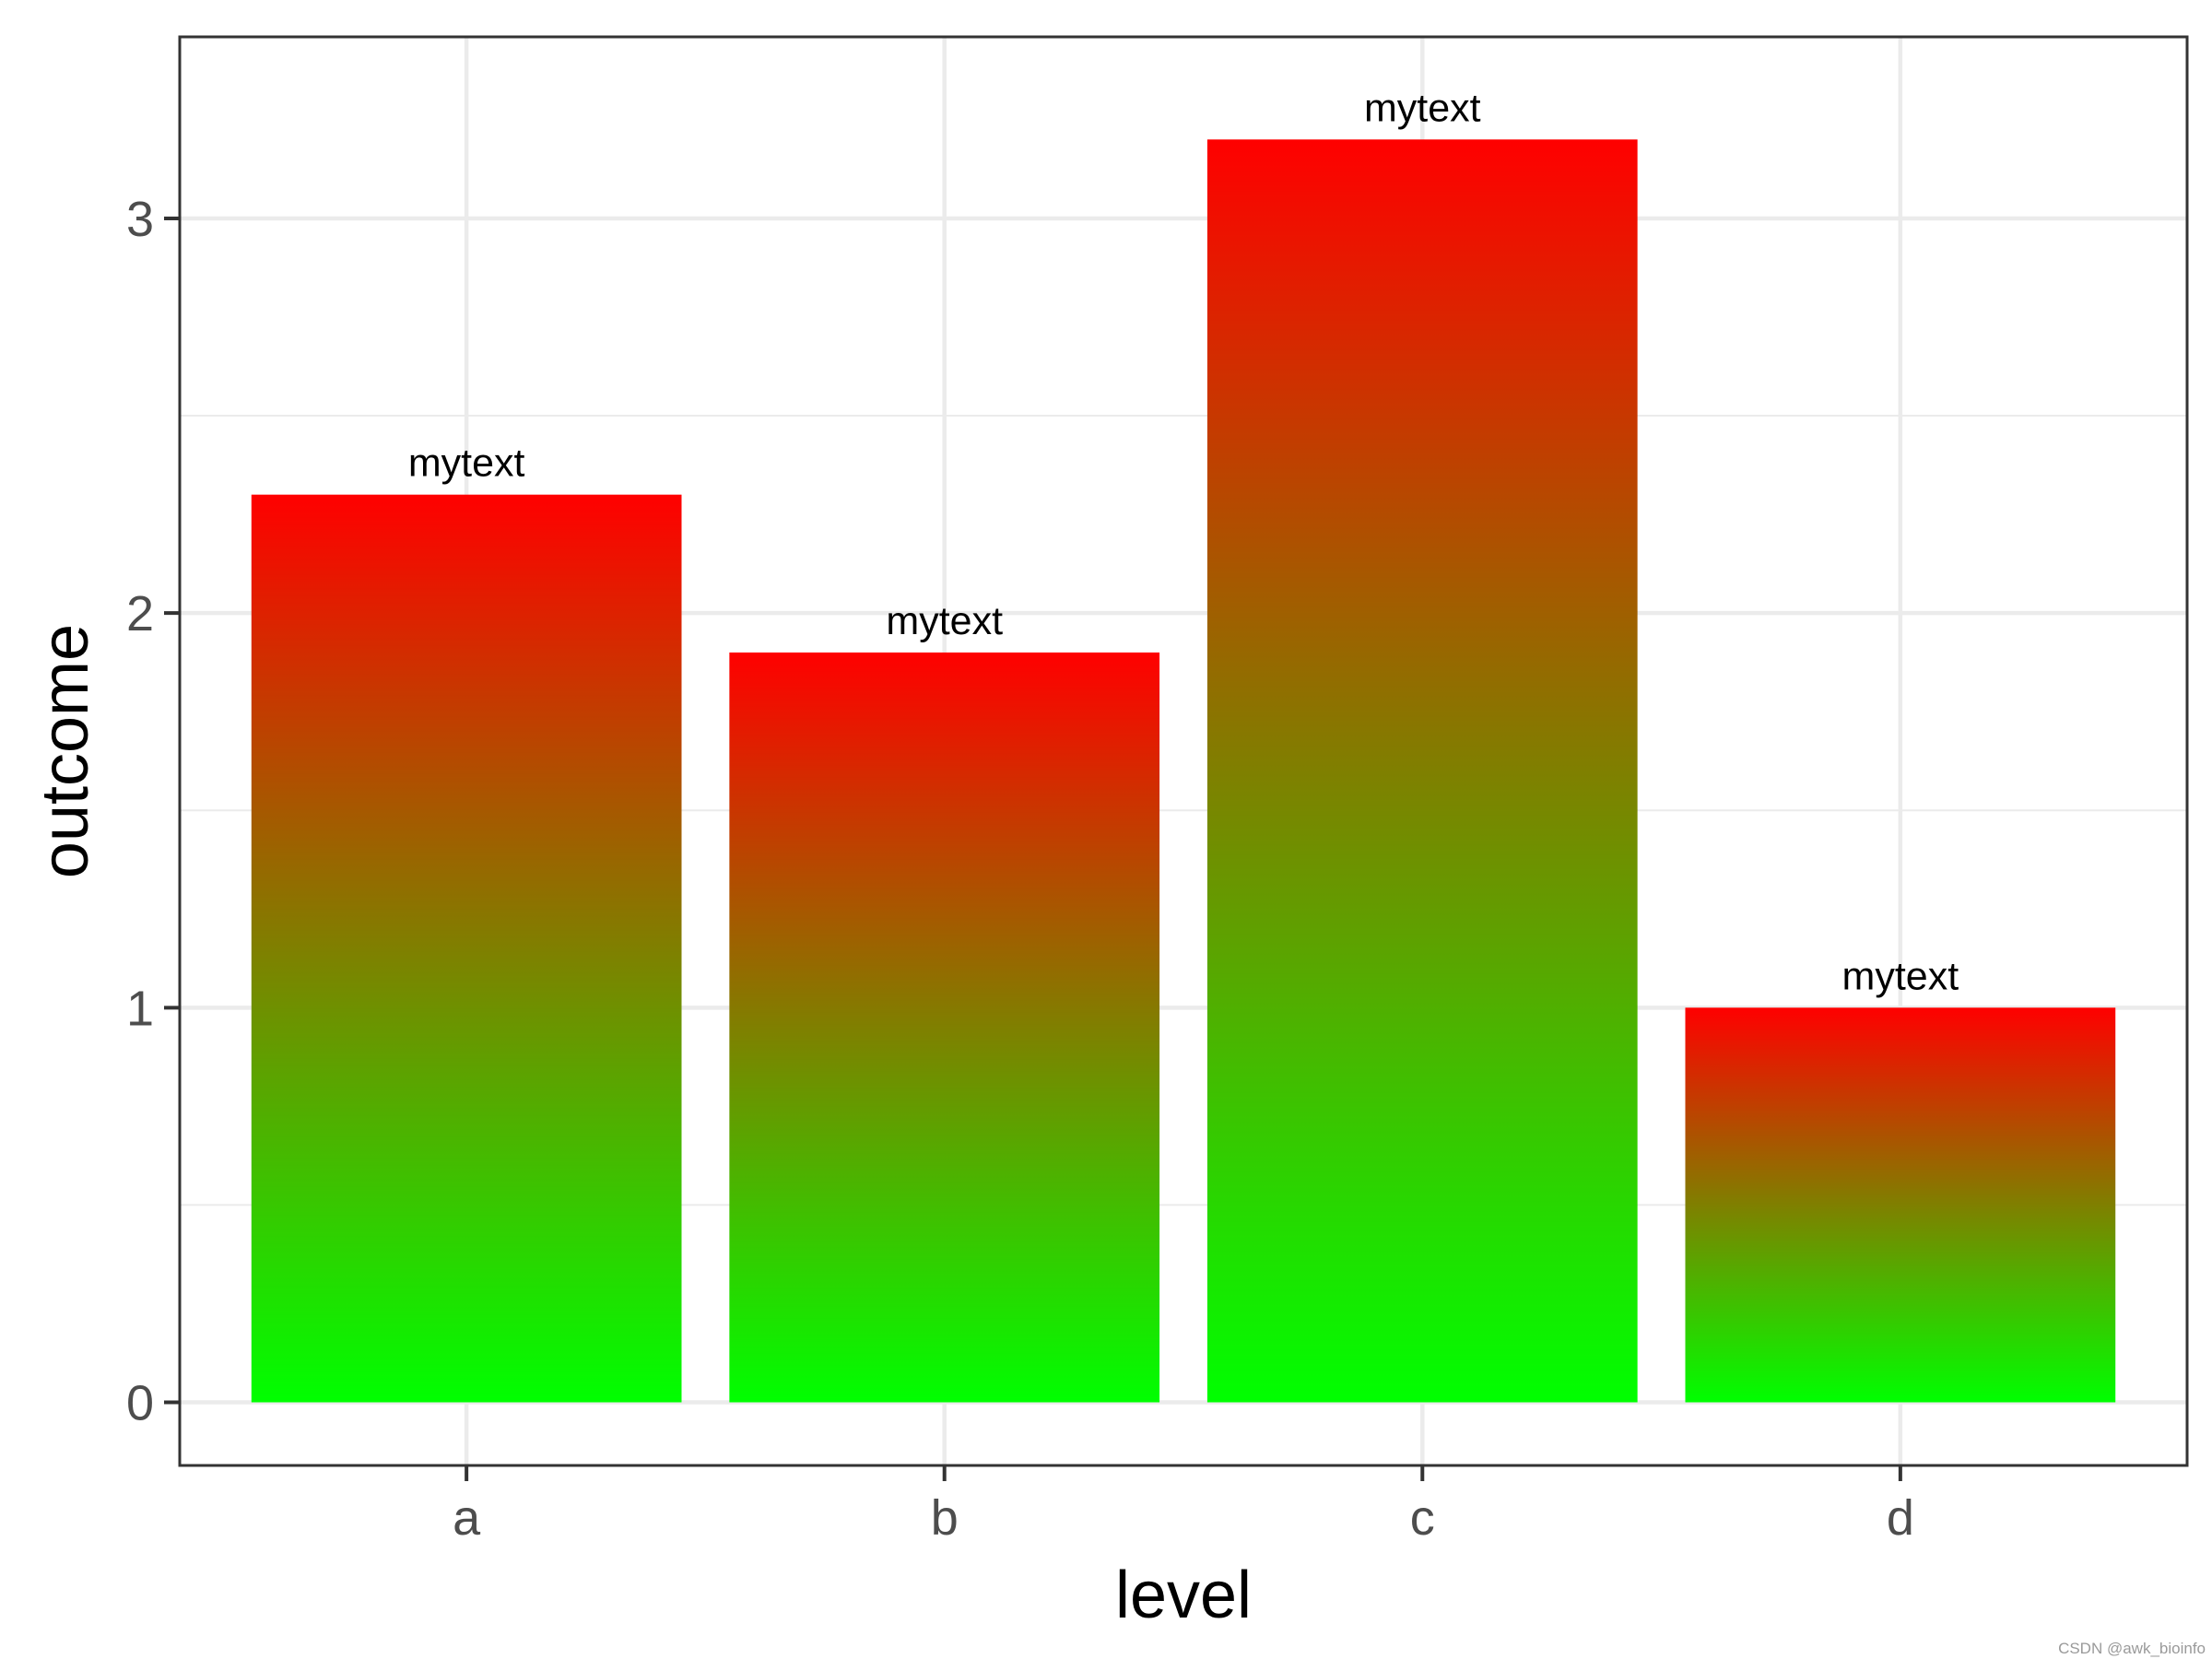 Image resolution: width=2212 pixels, height=1659 pixels. I want to click on bar-label-c: mytext, so click(1422, 108).